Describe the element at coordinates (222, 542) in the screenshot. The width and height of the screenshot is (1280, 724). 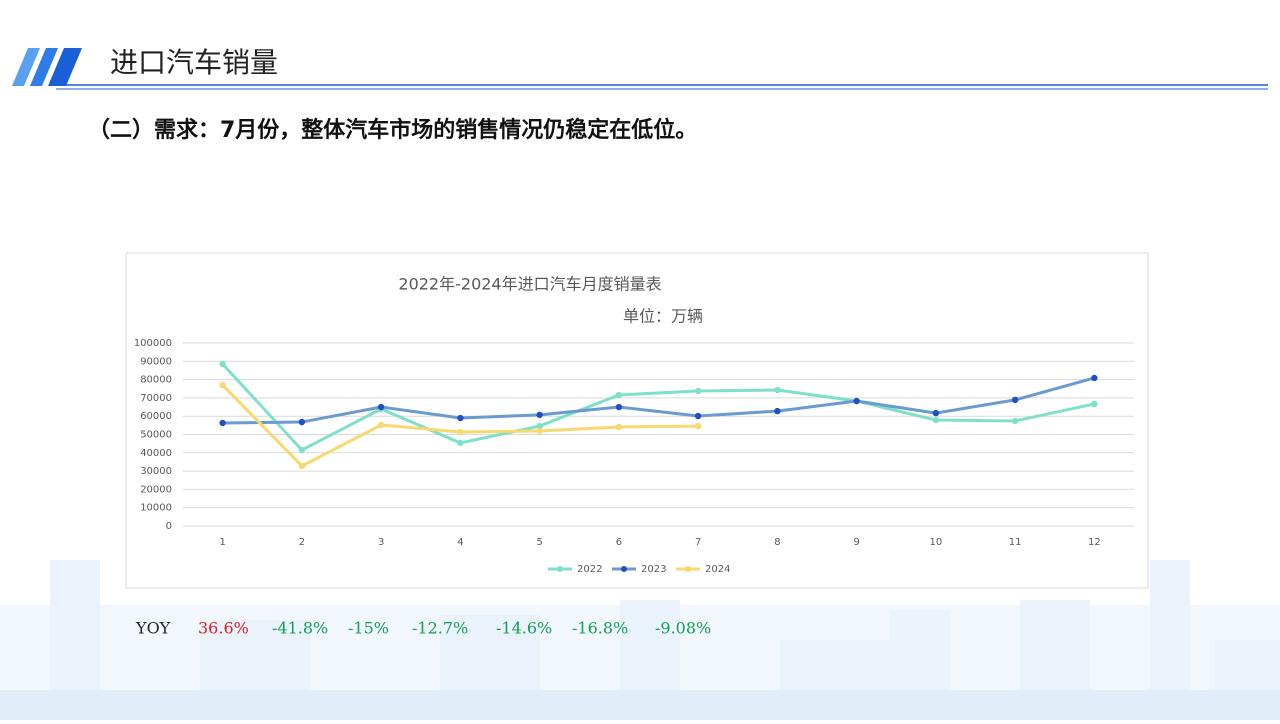
I see `x-tick-label: 1` at that location.